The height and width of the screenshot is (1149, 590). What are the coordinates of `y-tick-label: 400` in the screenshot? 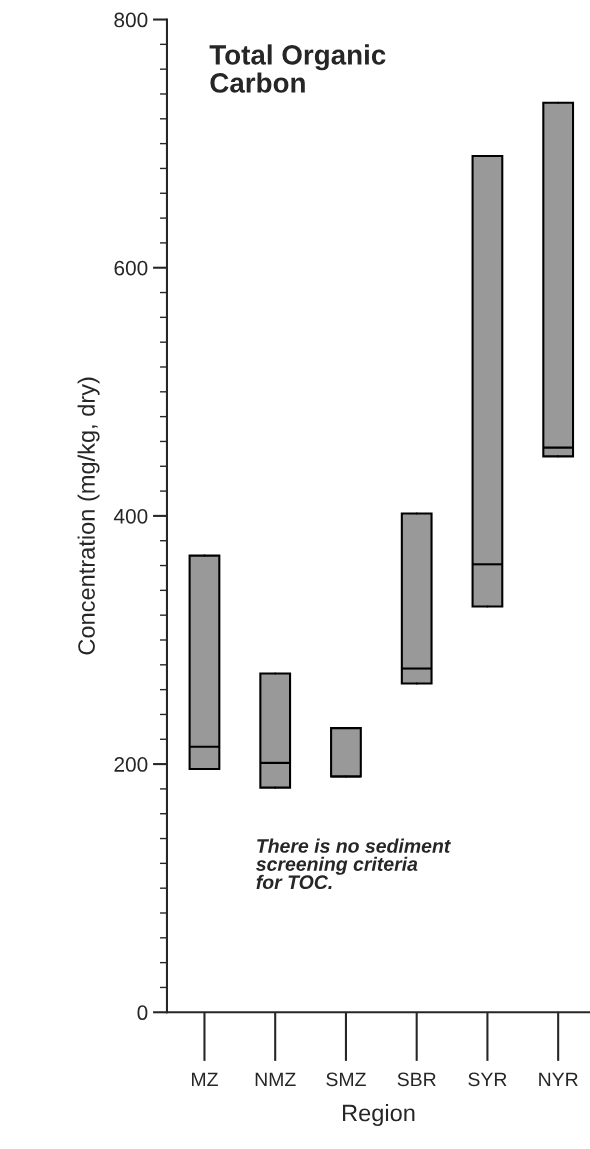 It's located at (130, 516).